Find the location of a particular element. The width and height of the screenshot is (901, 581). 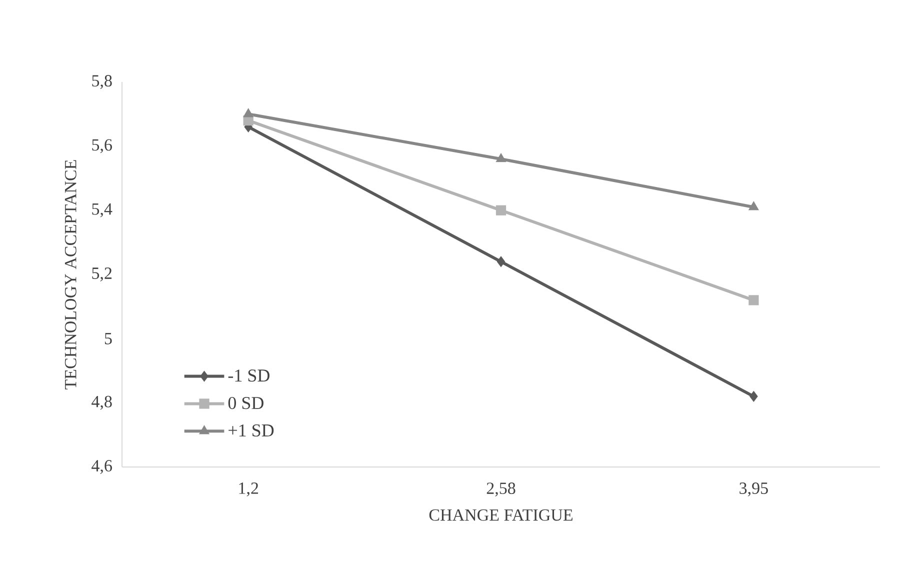

x-tick-label: 3,95 is located at coordinates (754, 489).